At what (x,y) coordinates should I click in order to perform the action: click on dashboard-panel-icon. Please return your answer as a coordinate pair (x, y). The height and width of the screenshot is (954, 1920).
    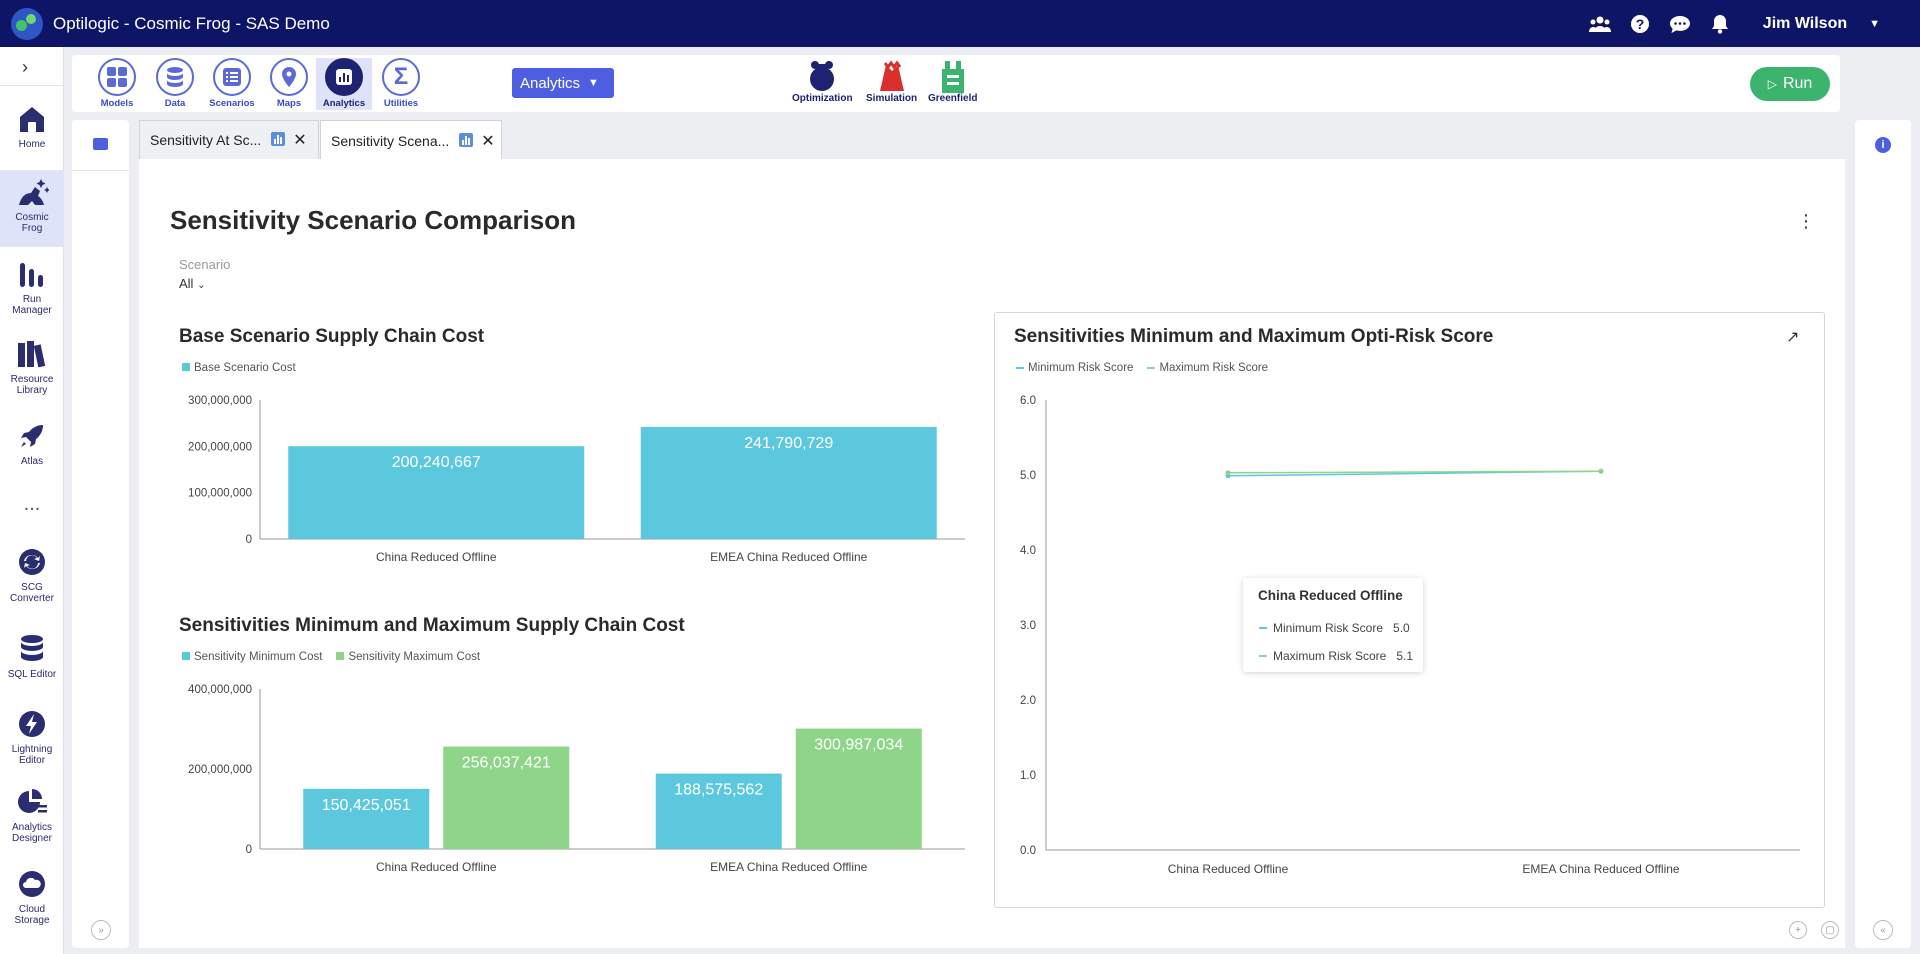
    Looking at the image, I should click on (100, 144).